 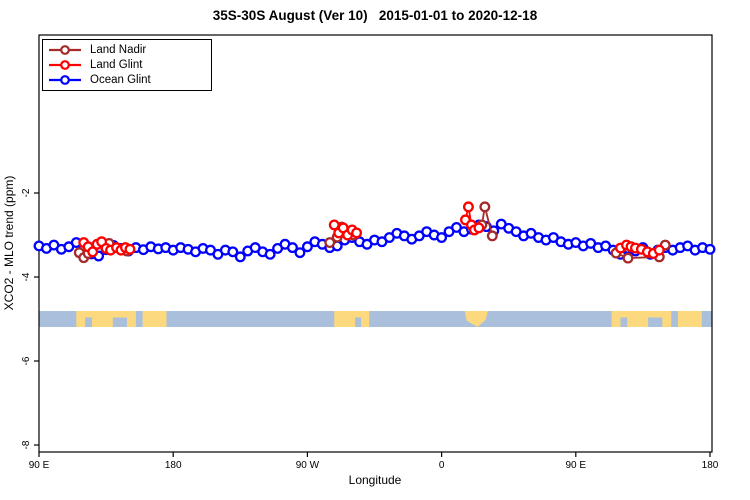 What do you see at coordinates (120, 79) in the screenshot?
I see `legend-label-ocean-glint: Ocean Glint` at bounding box center [120, 79].